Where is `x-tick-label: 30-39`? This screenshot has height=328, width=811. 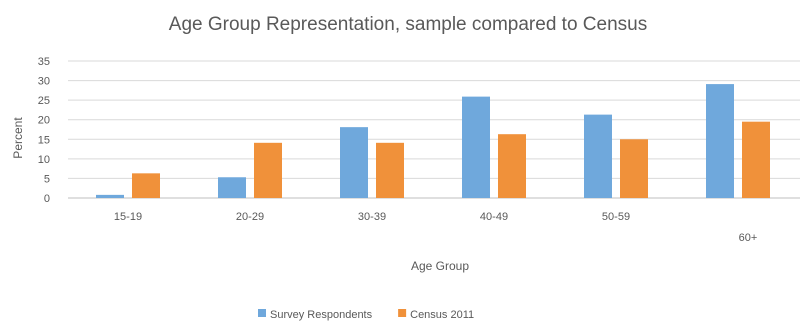
x-tick-label: 30-39 is located at coordinates (372, 217).